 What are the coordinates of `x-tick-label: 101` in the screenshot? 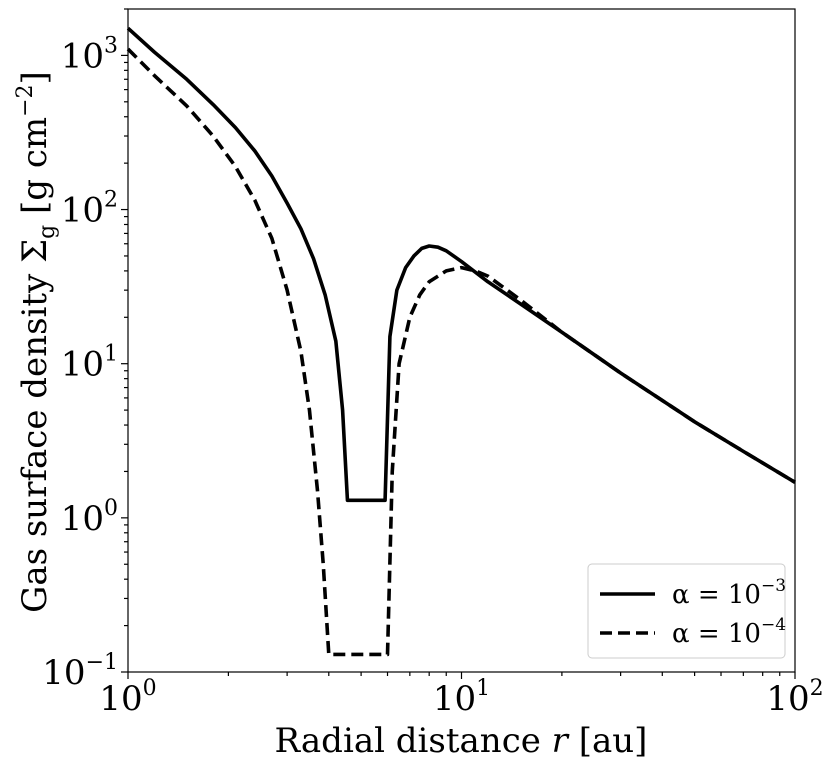 It's located at (461, 697).